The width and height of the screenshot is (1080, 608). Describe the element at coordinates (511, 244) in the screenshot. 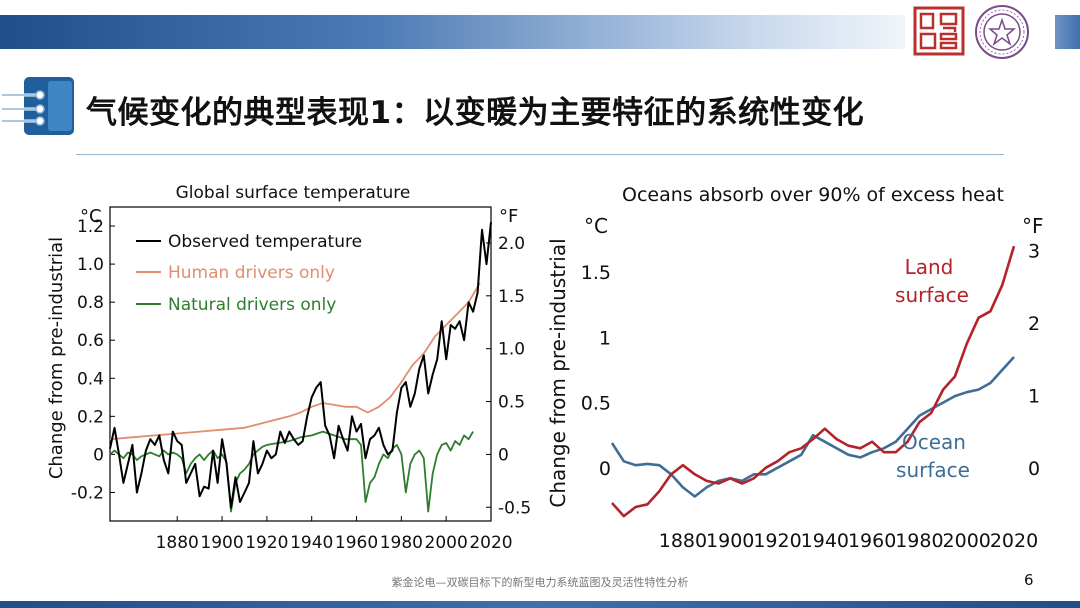

I see `y-tick-label-right: 2.0` at that location.